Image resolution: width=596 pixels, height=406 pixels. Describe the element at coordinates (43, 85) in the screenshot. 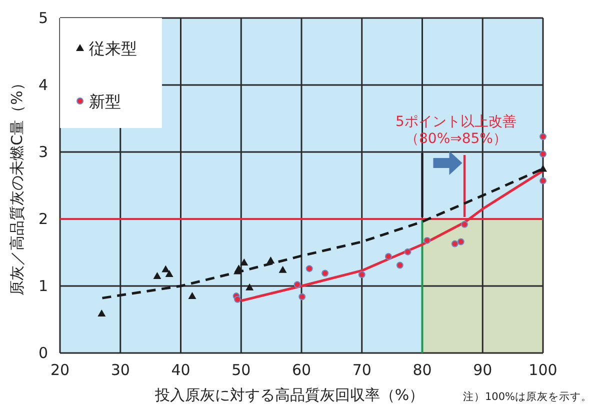

I see `y-tick-label: 4` at that location.